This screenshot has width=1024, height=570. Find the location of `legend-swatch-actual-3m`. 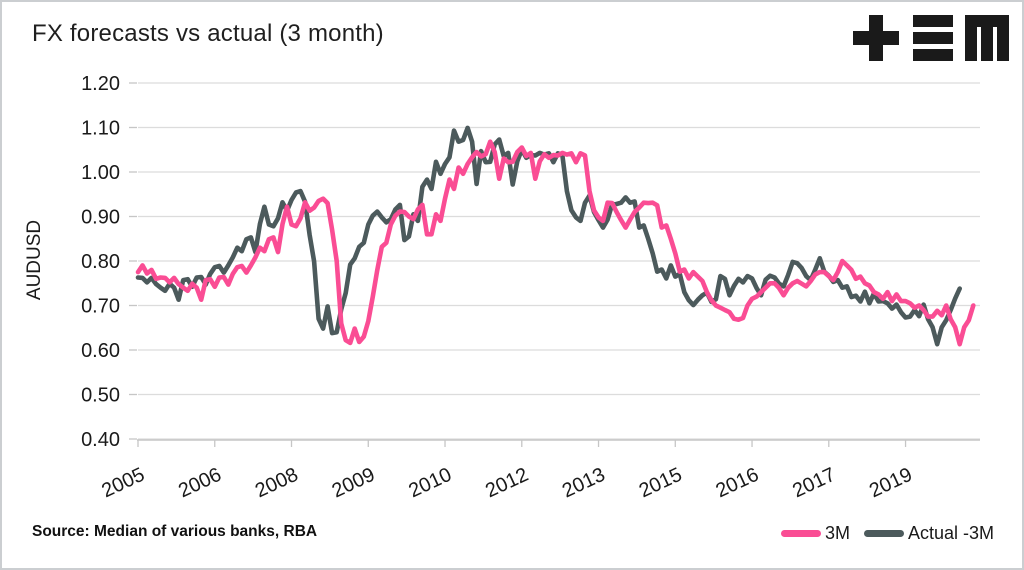

legend-swatch-actual-3m is located at coordinates (883, 533).